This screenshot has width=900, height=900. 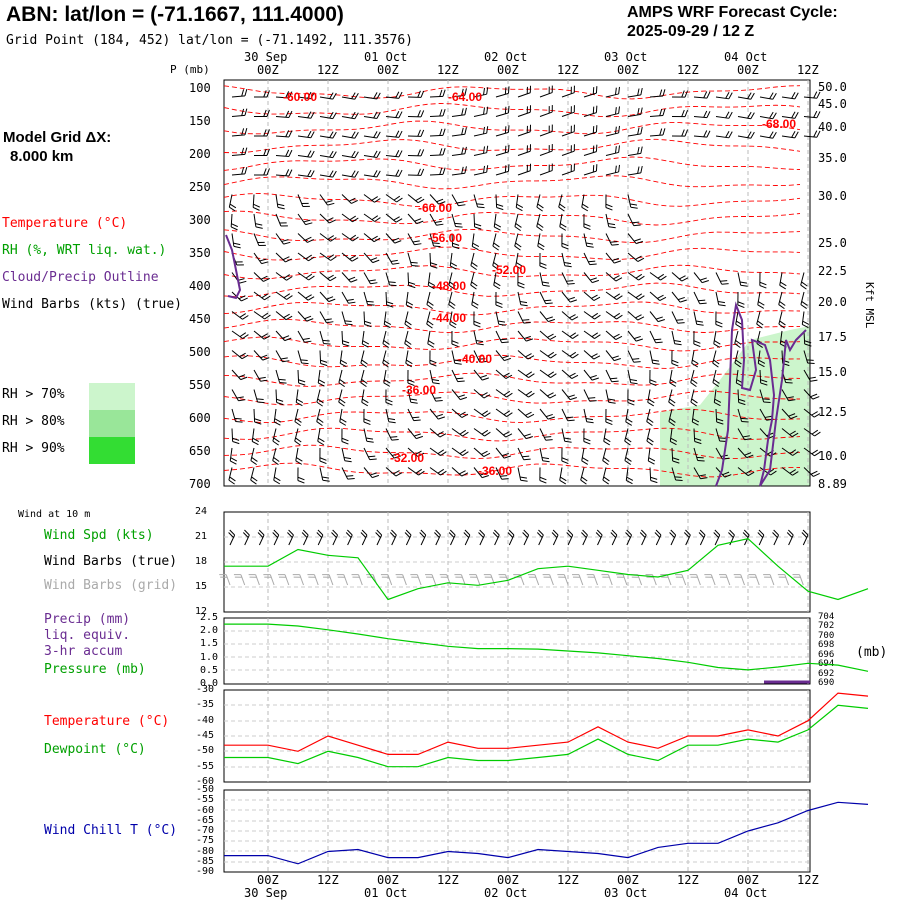 What do you see at coordinates (746, 893) in the screenshot?
I see `bottom-date-label: 04 Oct` at bounding box center [746, 893].